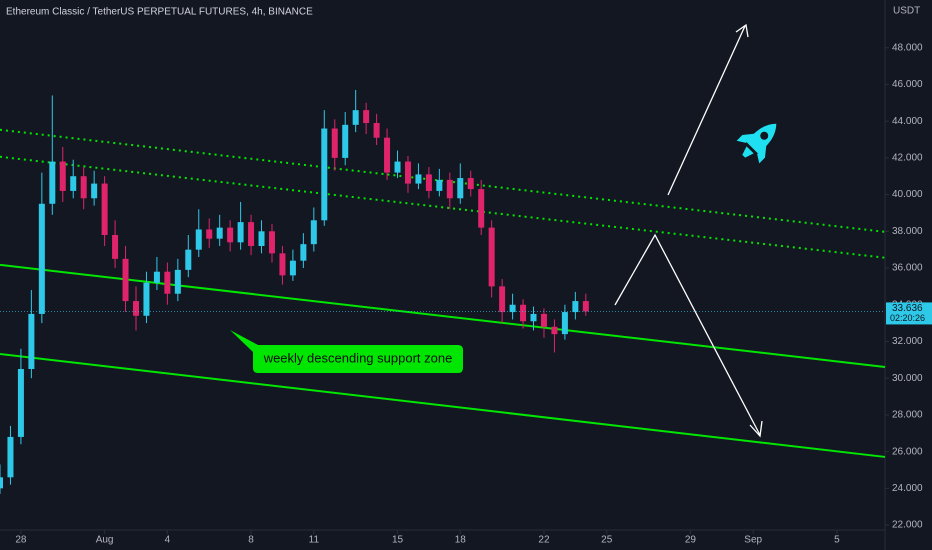 This screenshot has width=932, height=550. What do you see at coordinates (907, 341) in the screenshot?
I see `y-tick-label: 32.000` at bounding box center [907, 341].